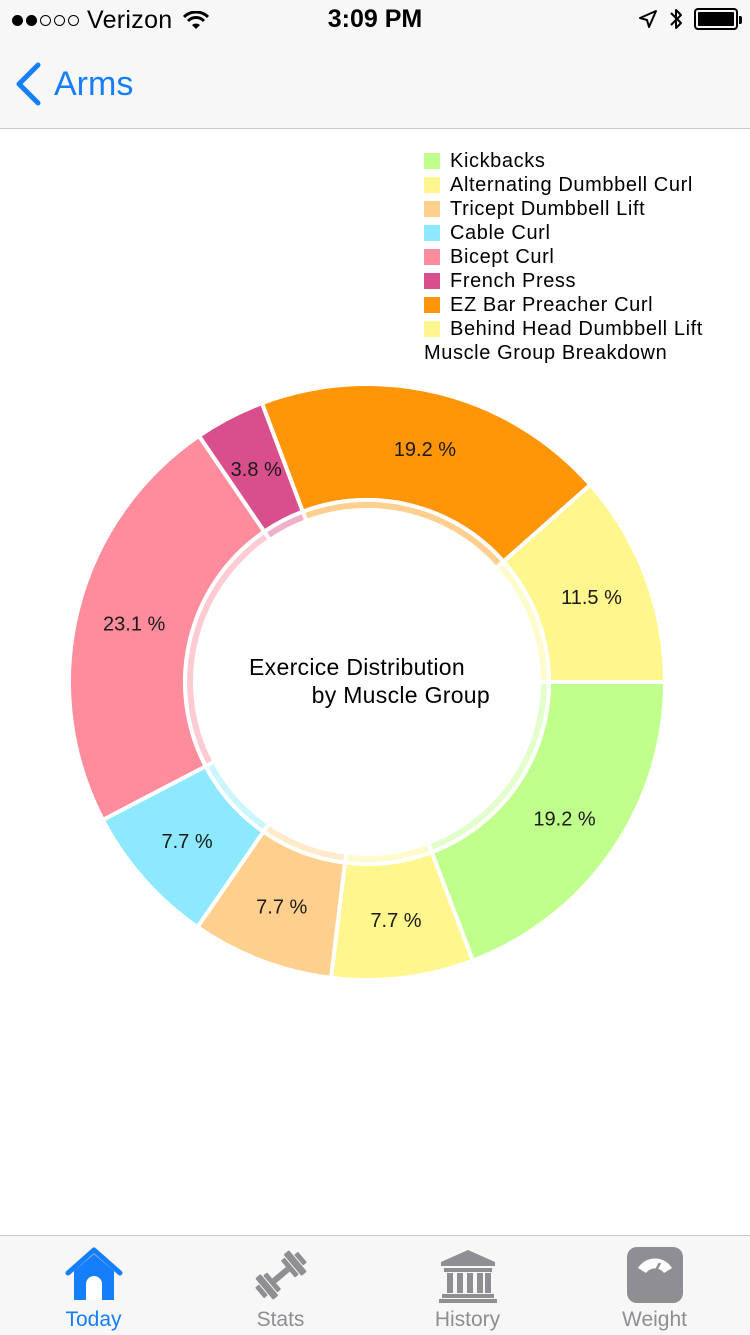  What do you see at coordinates (546, 353) in the screenshot?
I see `legend-title: Muscle Group Breakdown` at bounding box center [546, 353].